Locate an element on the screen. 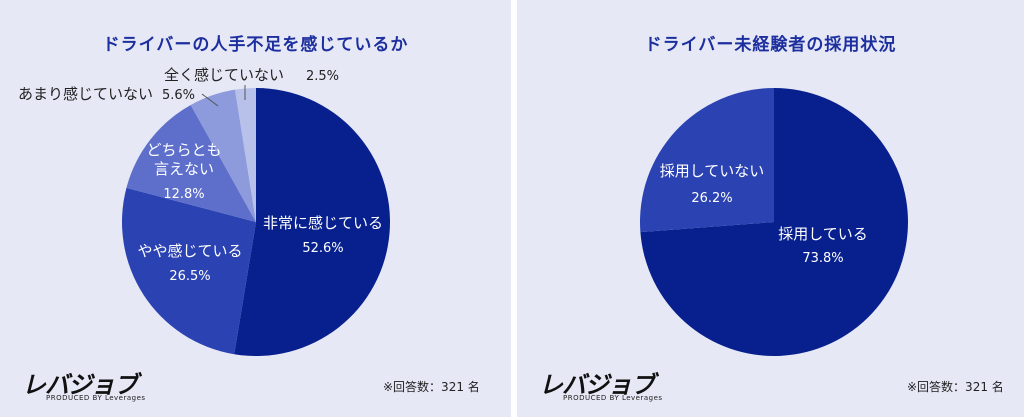 Image resolution: width=1024 pixels, height=417 pixels. leader-line is located at coordinates (210, 100).